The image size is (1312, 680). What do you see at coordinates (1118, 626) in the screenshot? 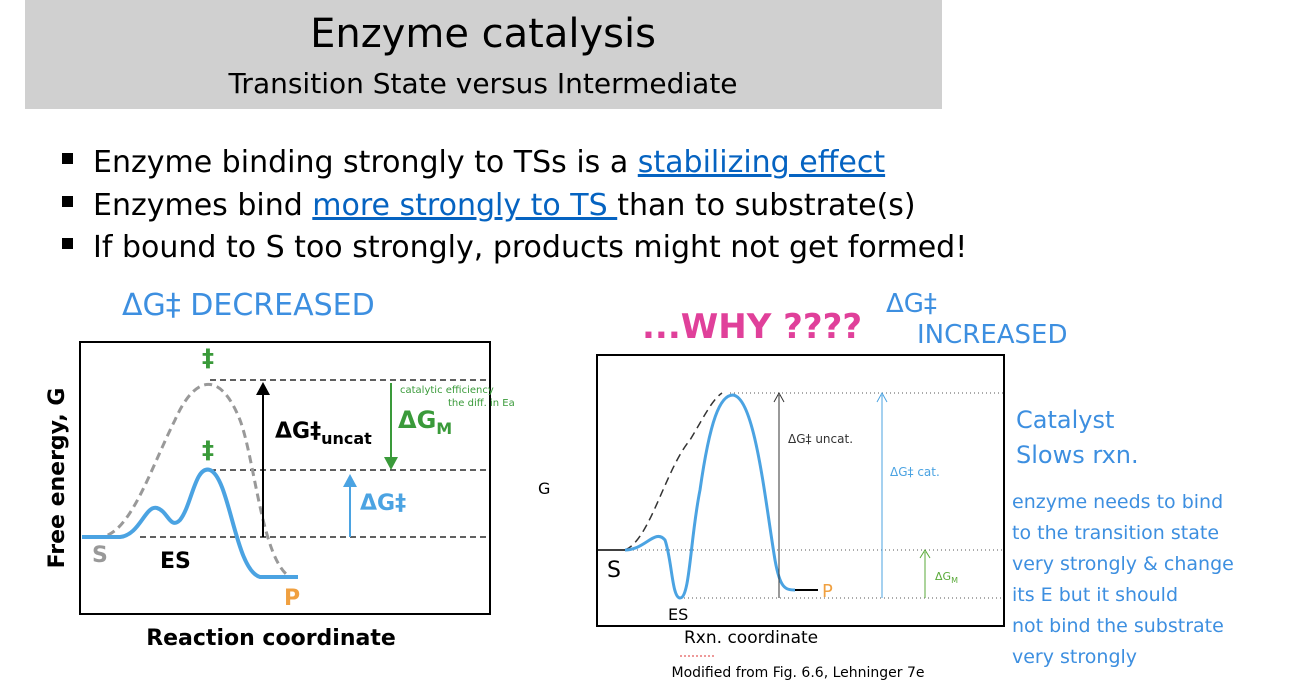
I see `annotation-line: not bind the substrate` at bounding box center [1118, 626].